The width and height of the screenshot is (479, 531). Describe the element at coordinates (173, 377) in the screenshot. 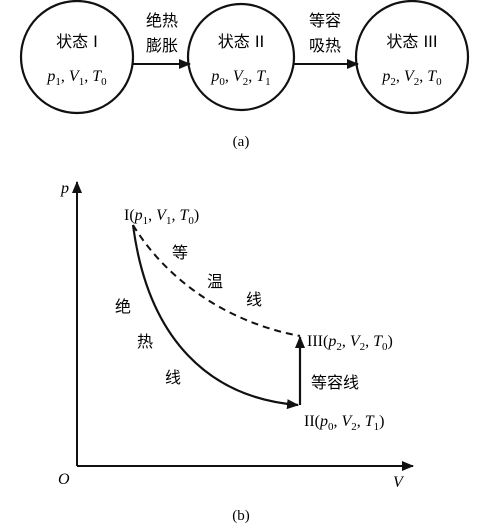

I see `adiabat-char-3: 线` at that location.